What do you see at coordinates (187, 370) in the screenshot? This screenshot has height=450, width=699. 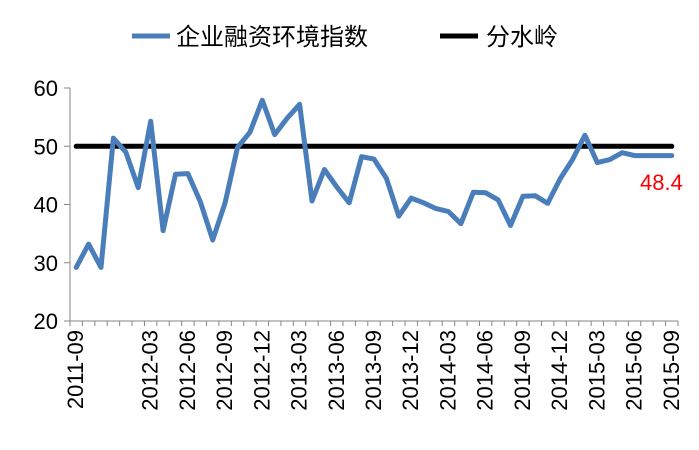 I see `x-tick-label: 2012-06` at bounding box center [187, 370].